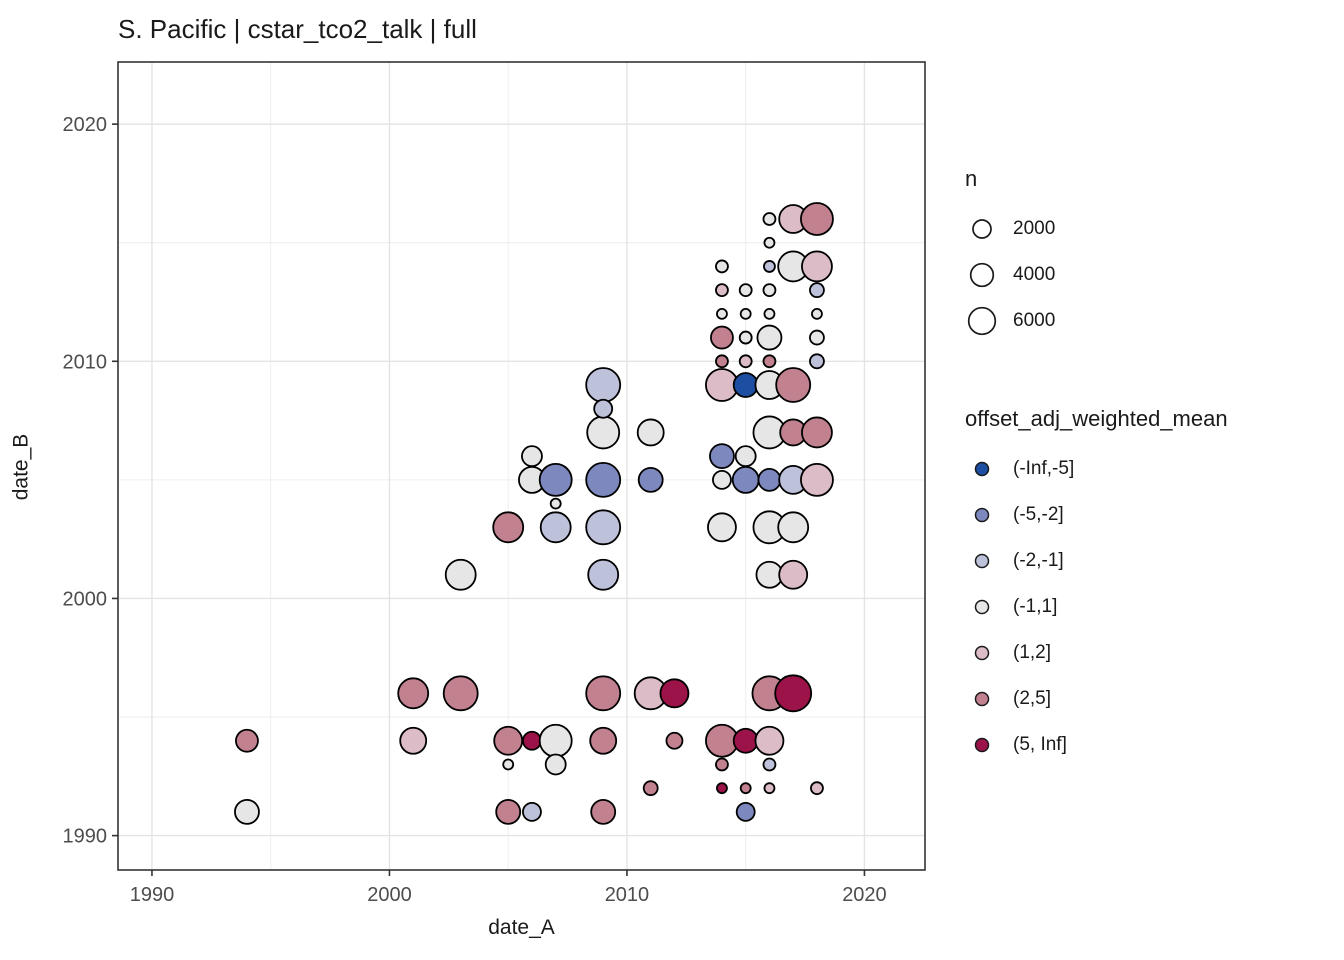  What do you see at coordinates (864, 895) in the screenshot?
I see `x-tick-label: 2020` at bounding box center [864, 895].